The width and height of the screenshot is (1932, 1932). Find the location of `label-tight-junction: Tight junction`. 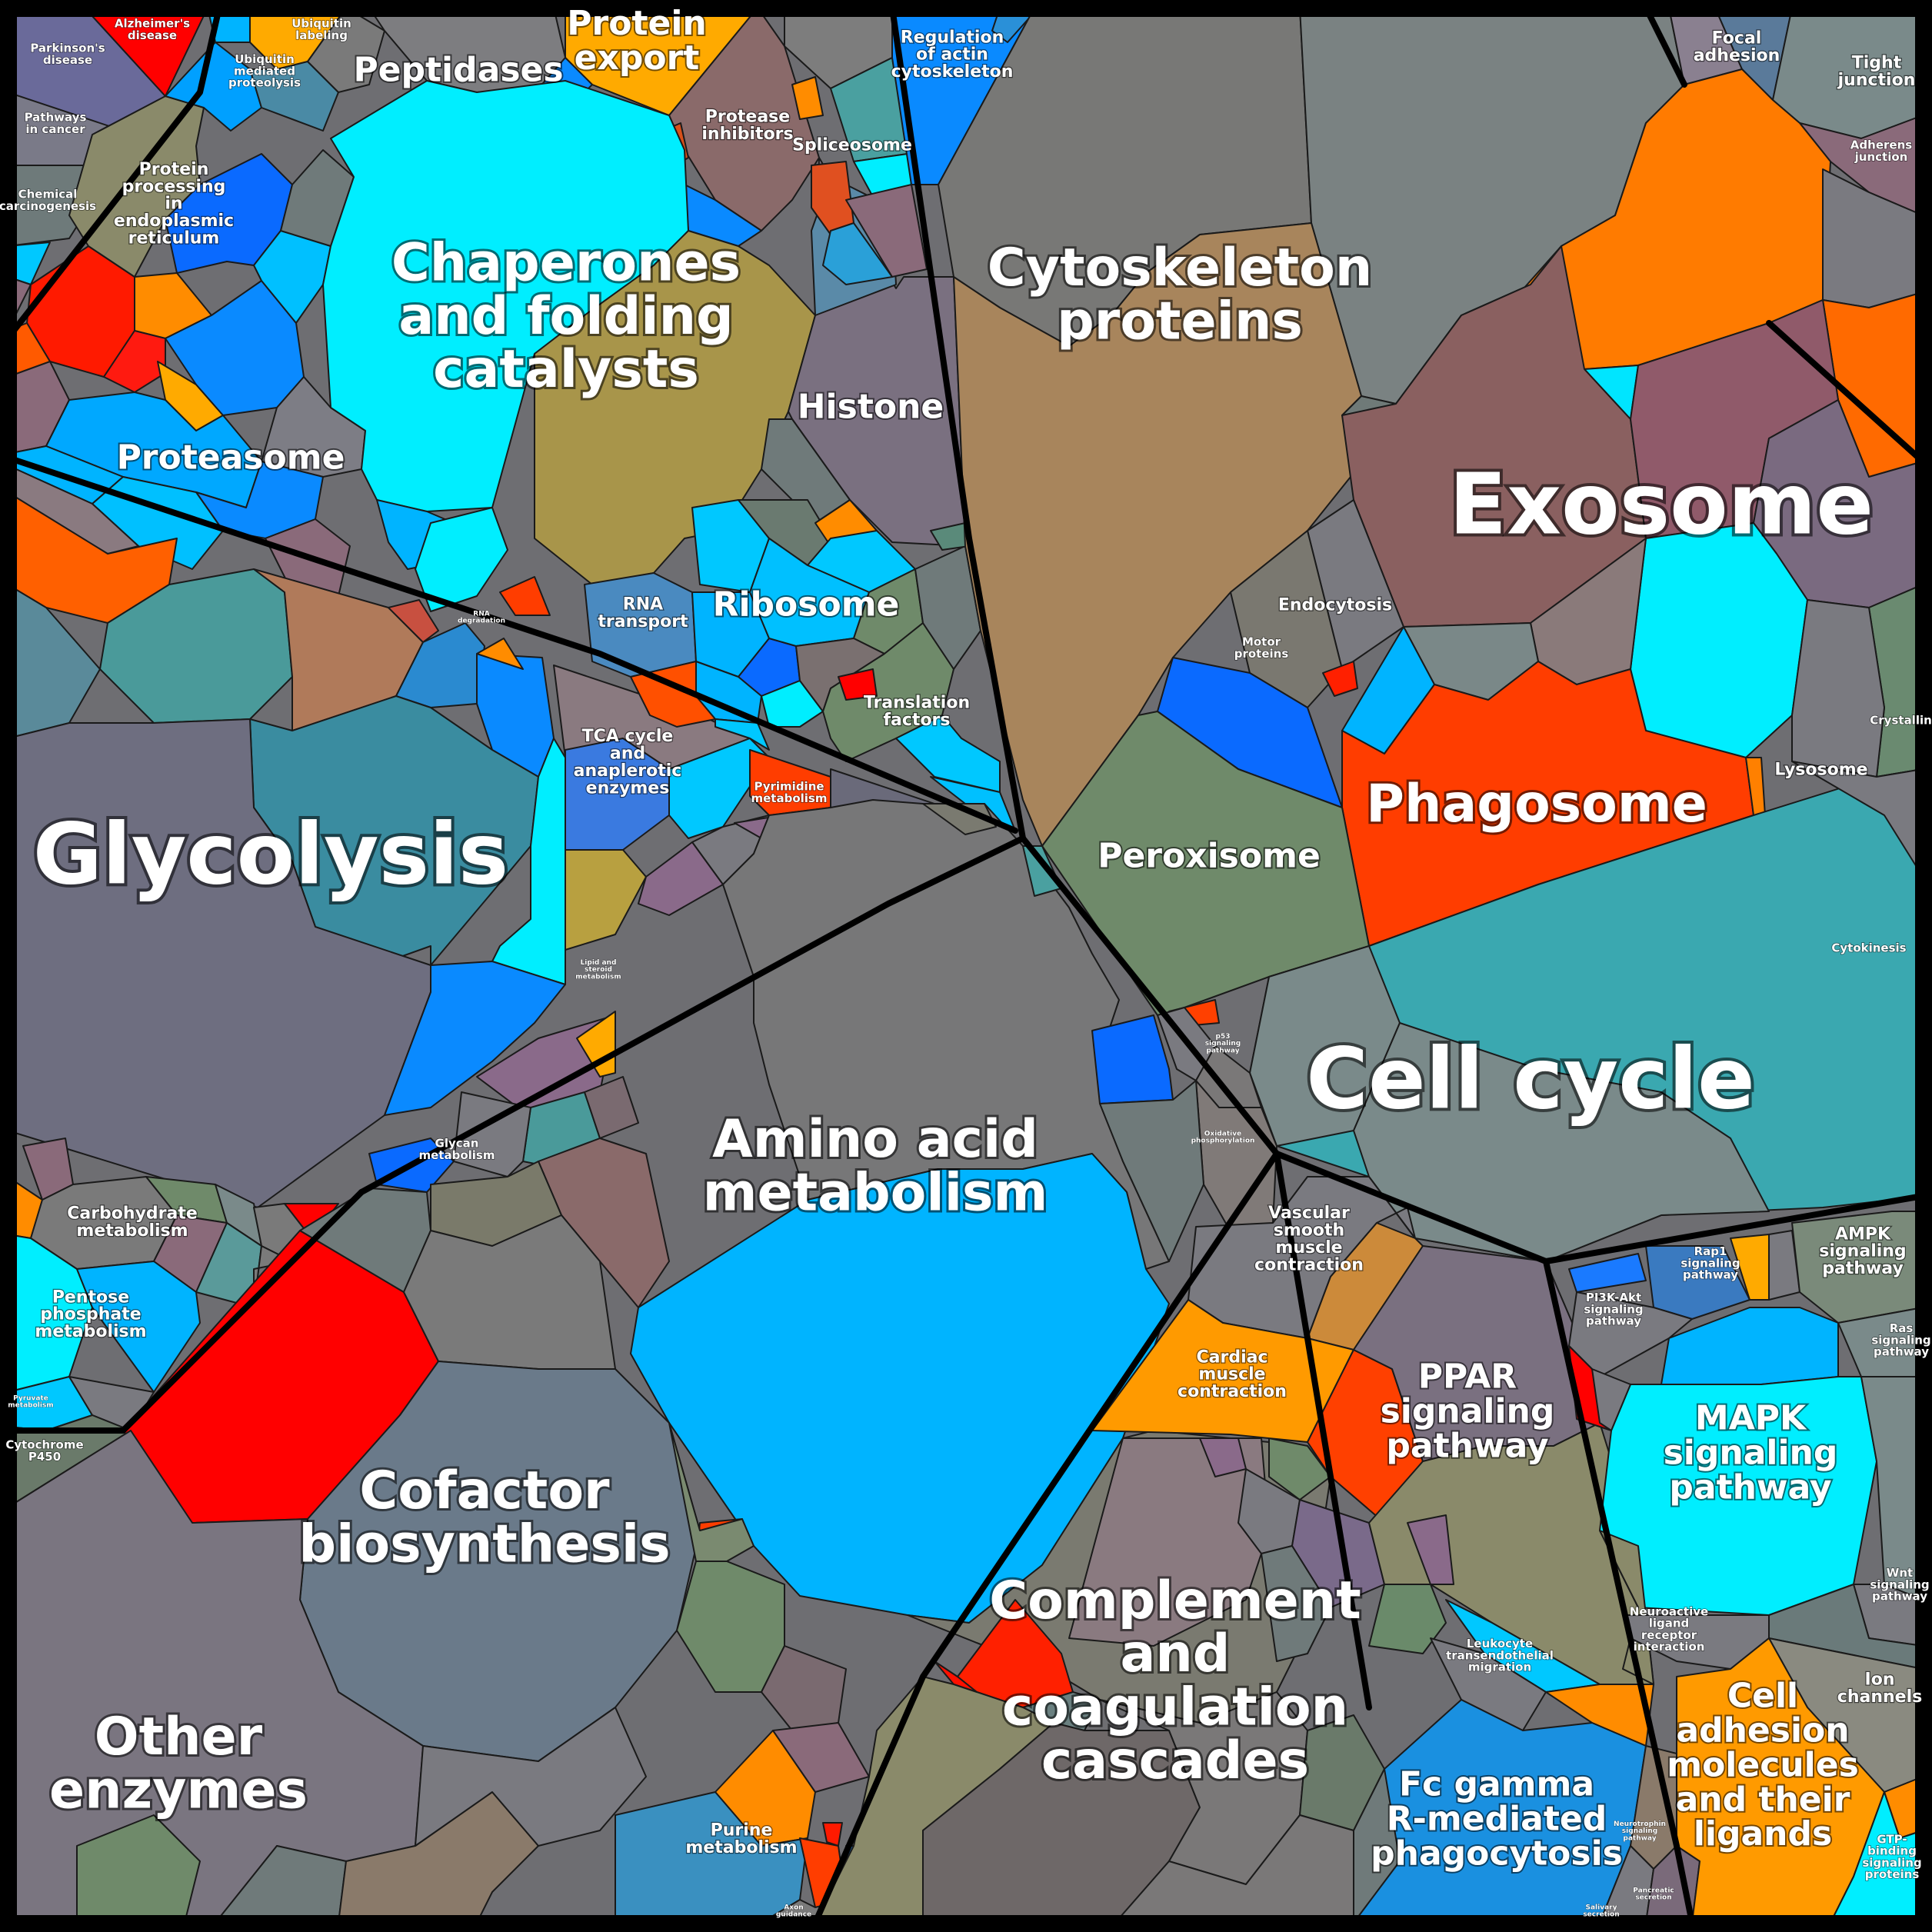

label-tight-junction: Tight junction is located at coordinates (1876, 71).